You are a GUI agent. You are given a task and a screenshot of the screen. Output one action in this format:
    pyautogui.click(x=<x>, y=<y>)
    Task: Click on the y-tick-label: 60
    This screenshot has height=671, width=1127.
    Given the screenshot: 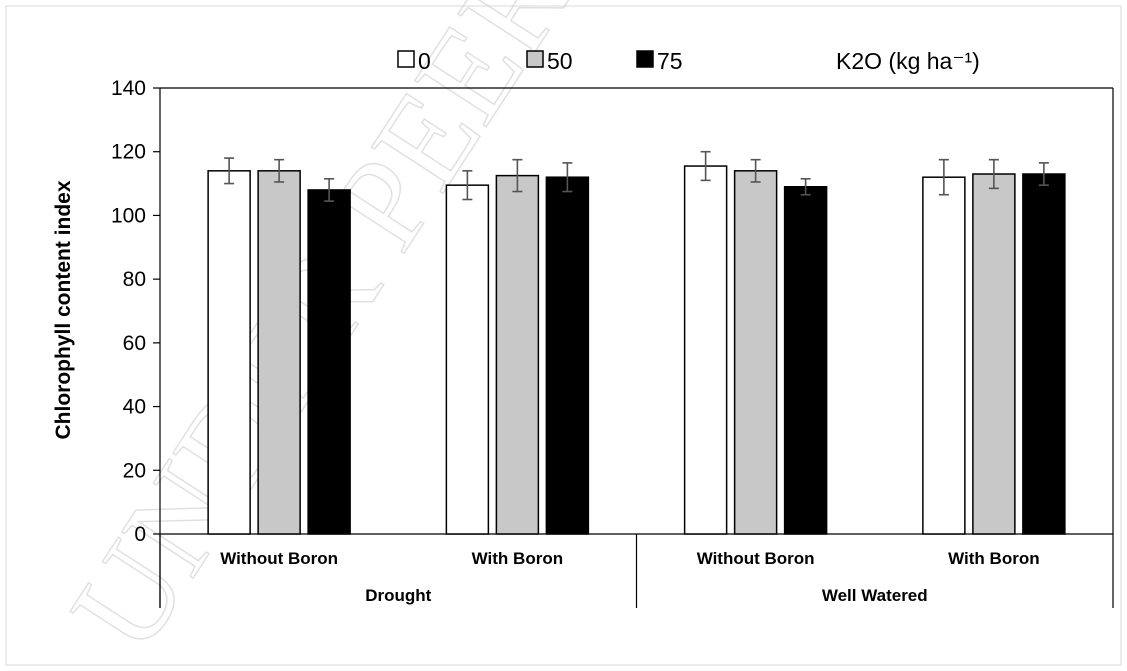 What is the action you would take?
    pyautogui.click(x=134, y=343)
    